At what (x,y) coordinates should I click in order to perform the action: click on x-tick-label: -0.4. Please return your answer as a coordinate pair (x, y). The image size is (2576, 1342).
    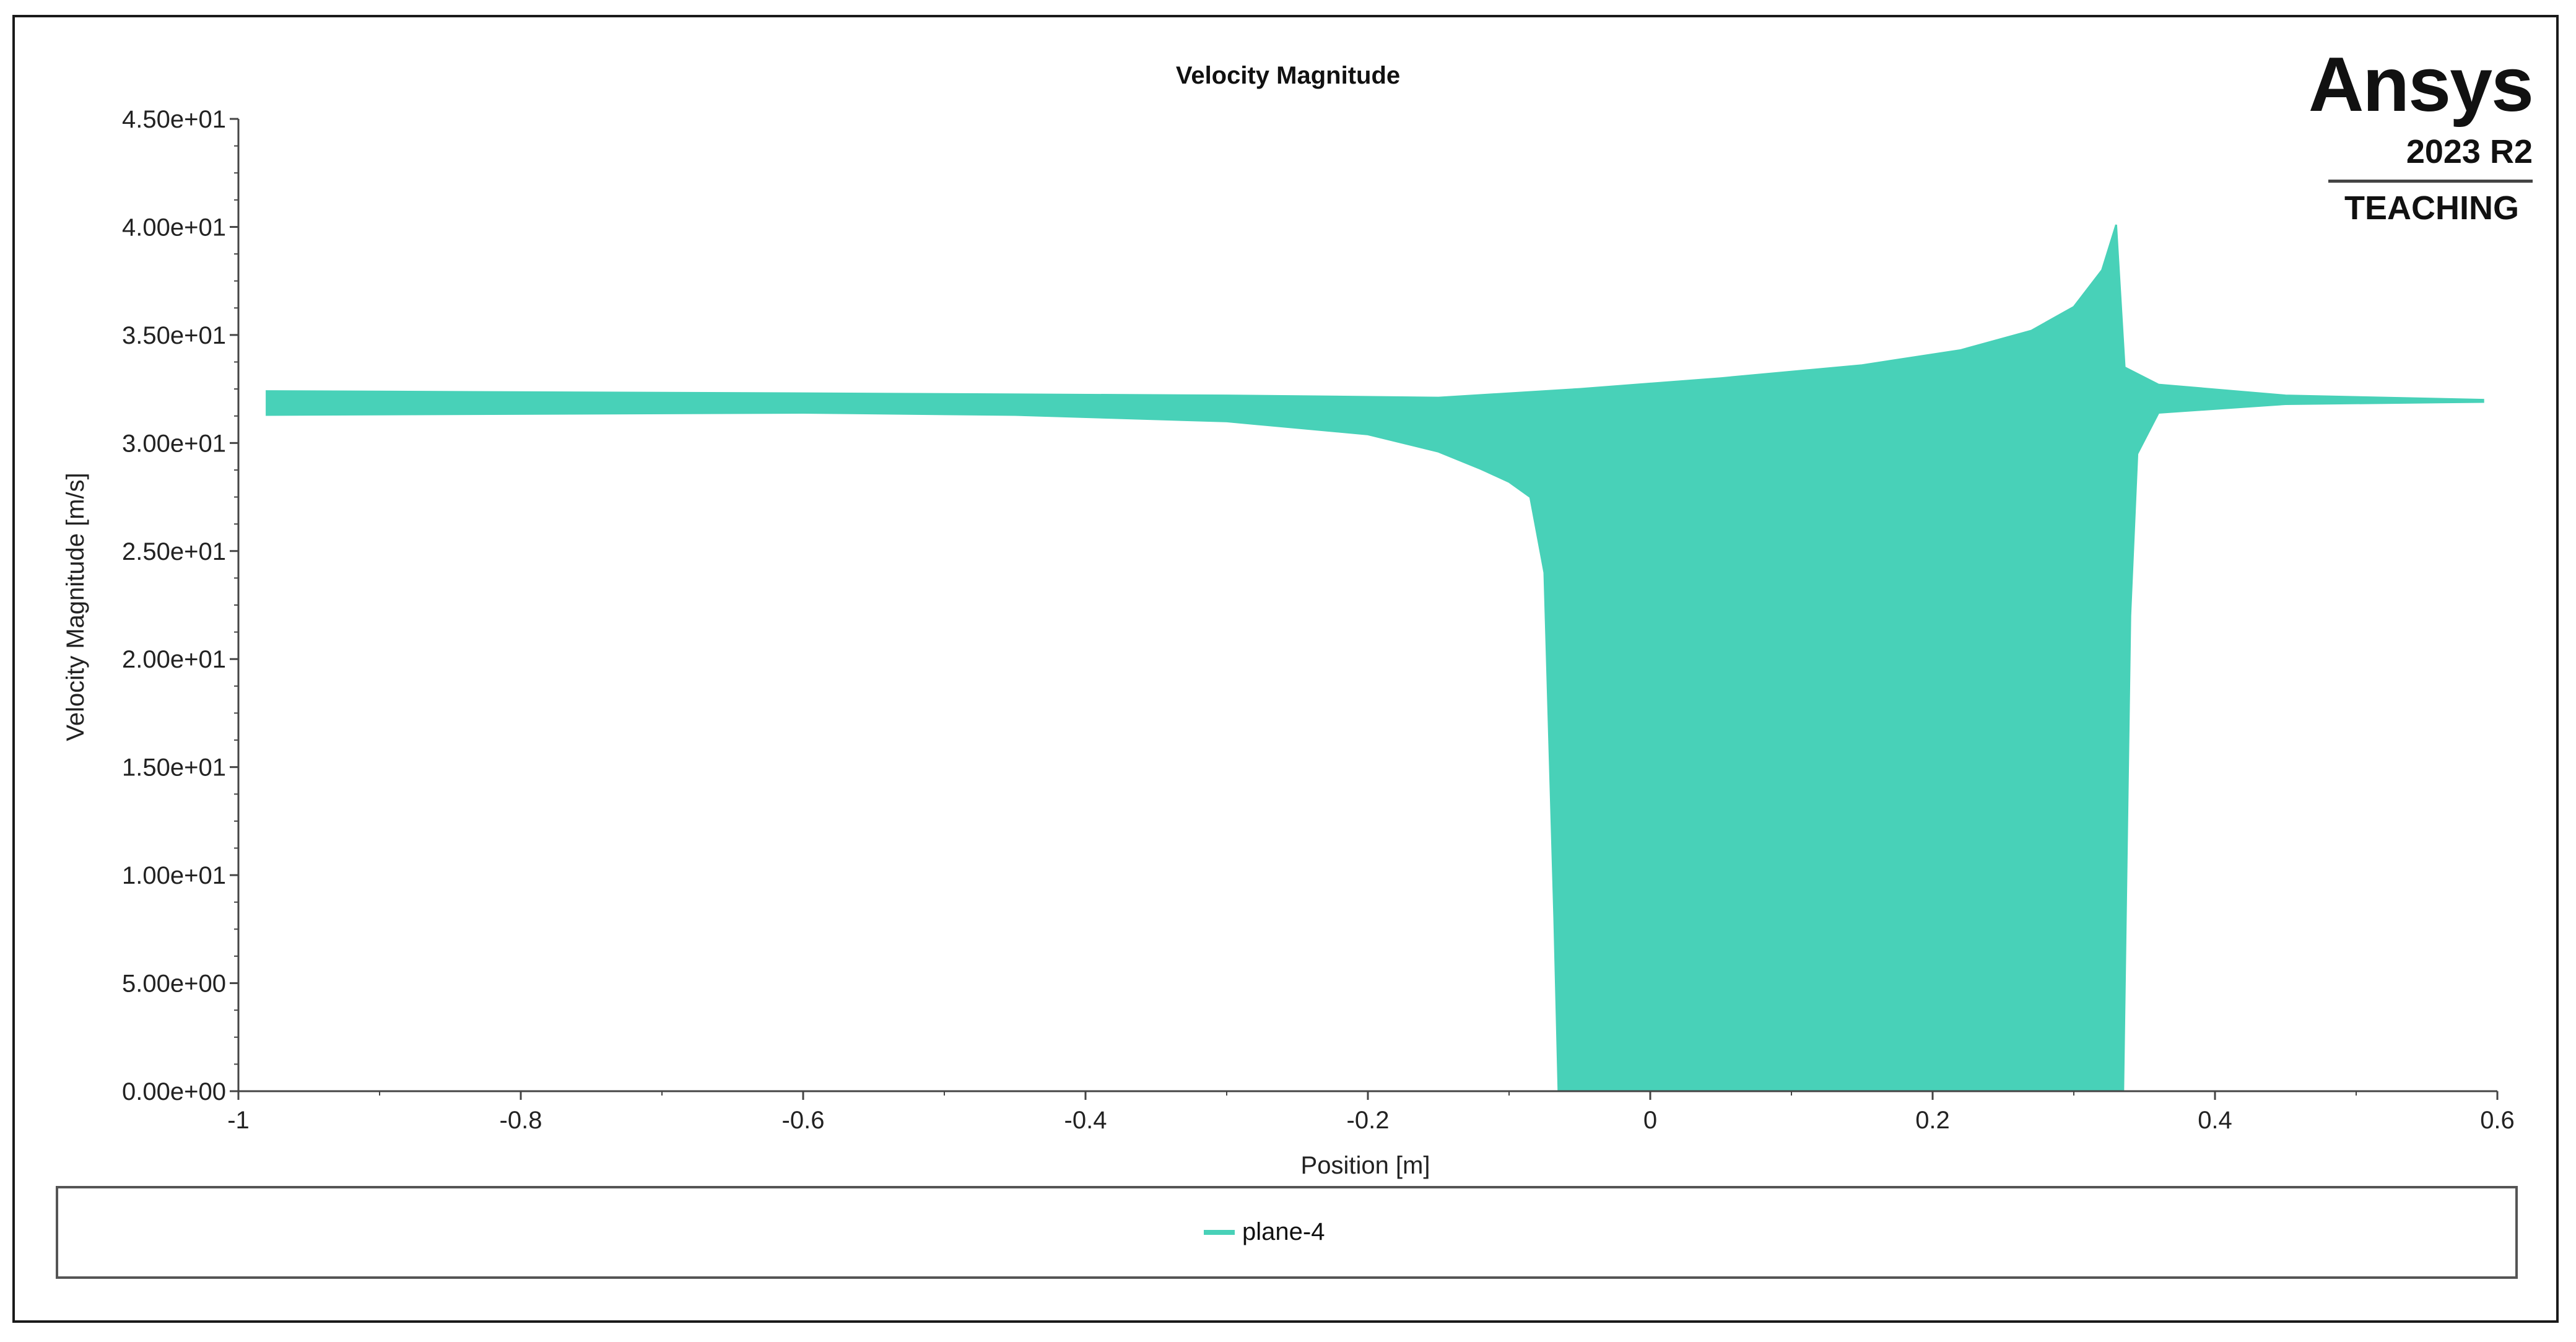
    Looking at the image, I should click on (1085, 1120).